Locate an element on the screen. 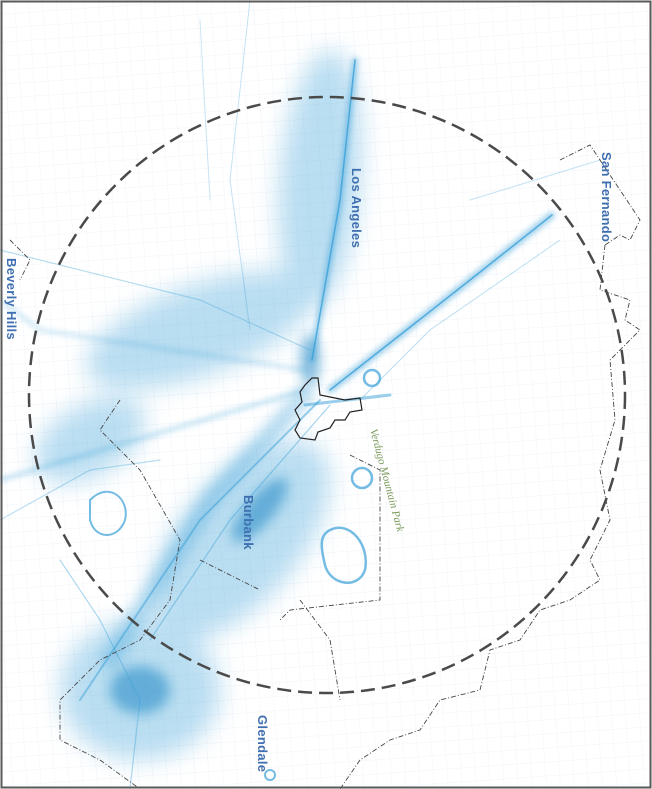  label-glendale: Glendale is located at coordinates (262, 743).